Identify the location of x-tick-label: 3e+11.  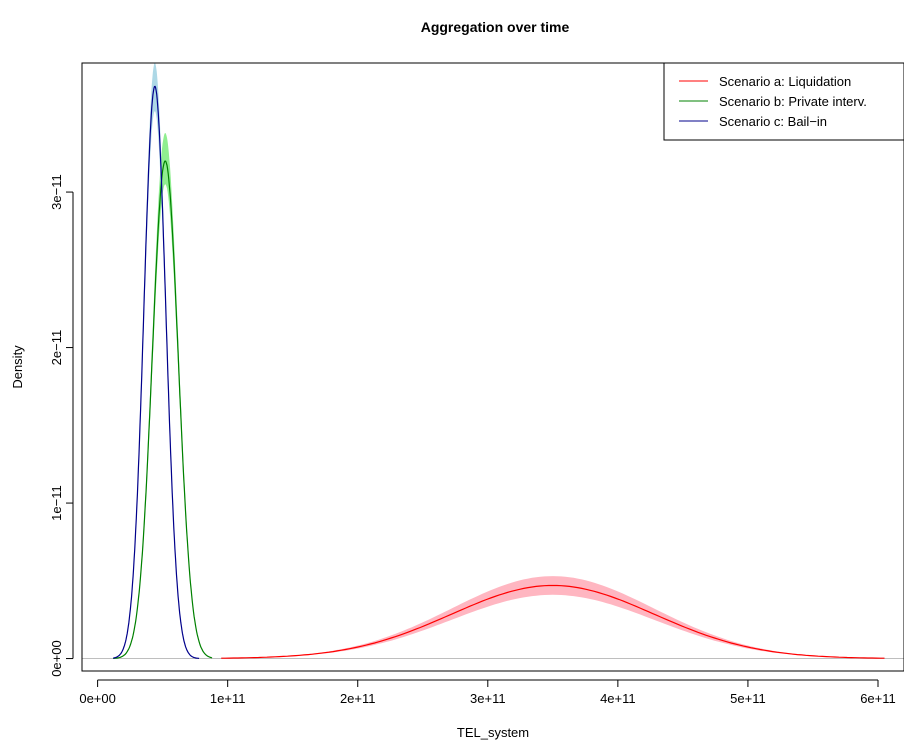
(488, 698).